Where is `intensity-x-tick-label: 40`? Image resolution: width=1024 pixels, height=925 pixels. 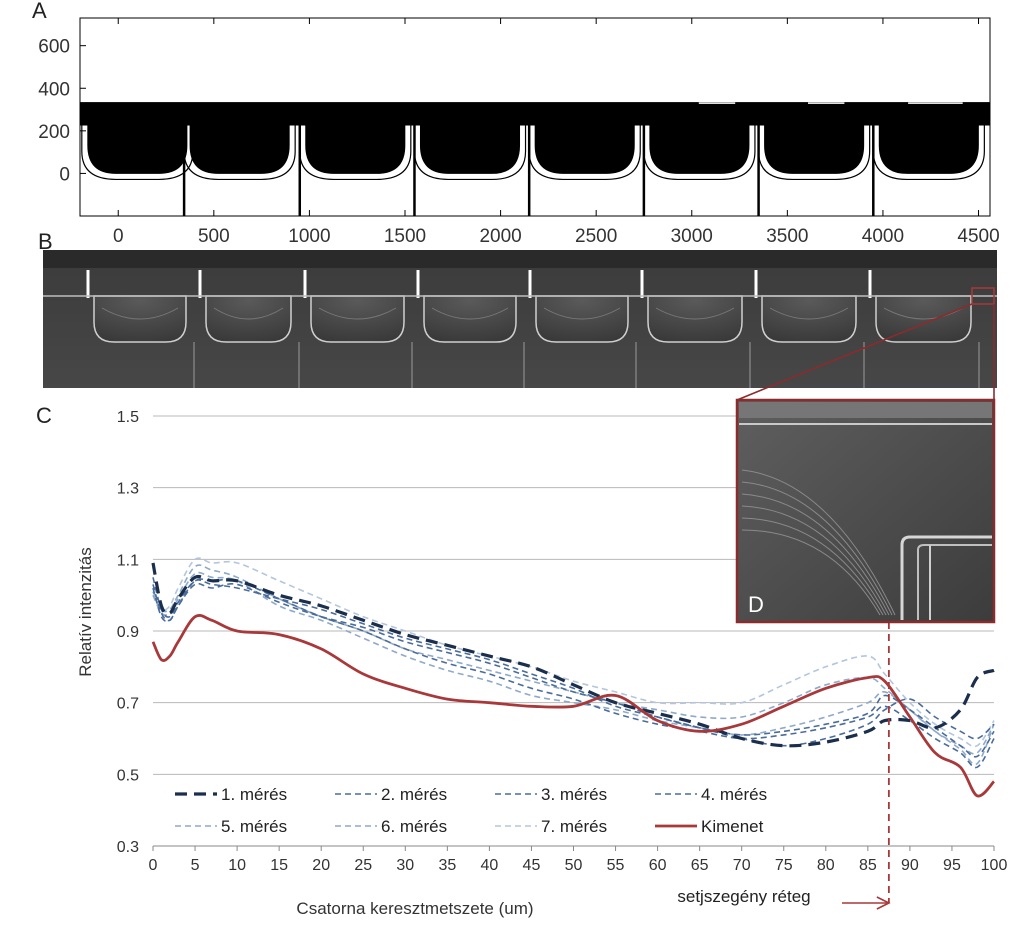 intensity-x-tick-label: 40 is located at coordinates (490, 865).